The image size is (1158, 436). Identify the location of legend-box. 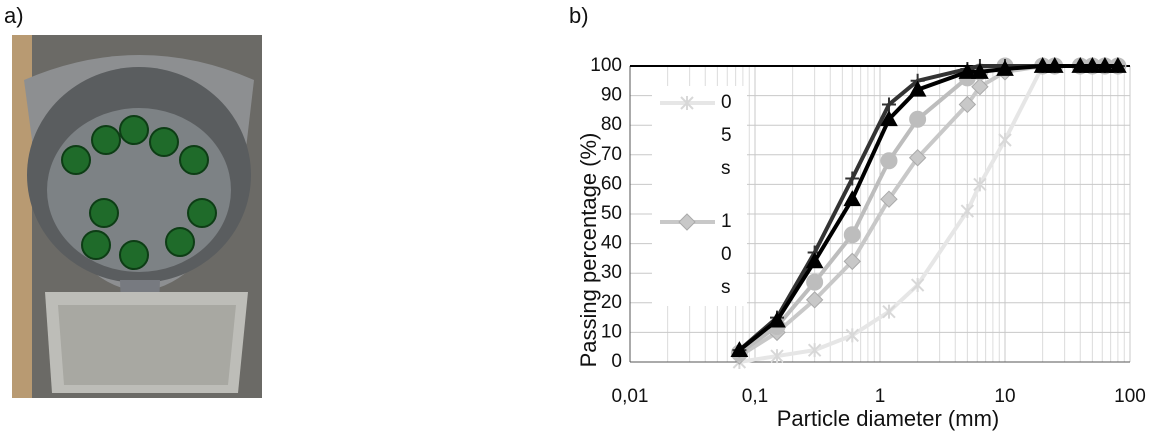
(699, 196).